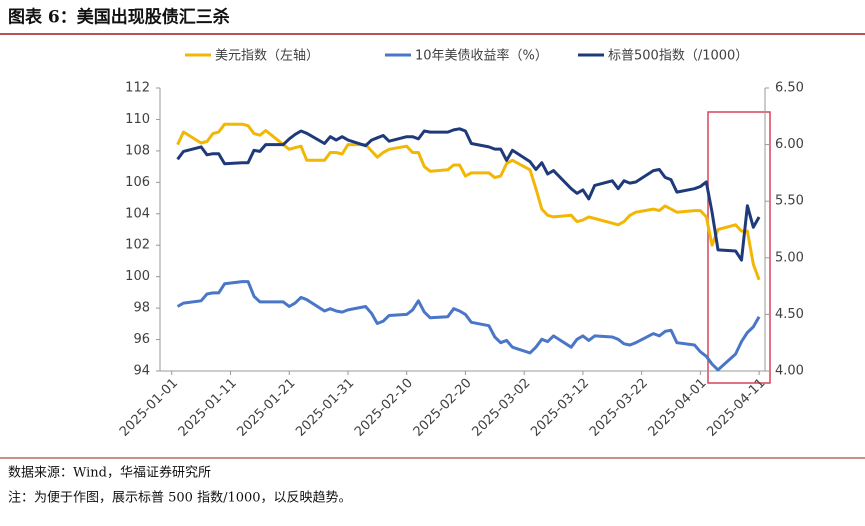 The height and width of the screenshot is (526, 865). I want to click on x-tick-label: 2025-01-21, so click(266, 408).